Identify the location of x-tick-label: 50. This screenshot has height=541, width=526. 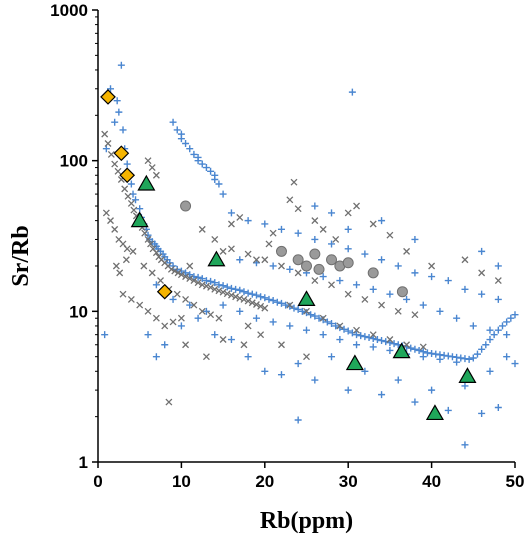
(515, 481).